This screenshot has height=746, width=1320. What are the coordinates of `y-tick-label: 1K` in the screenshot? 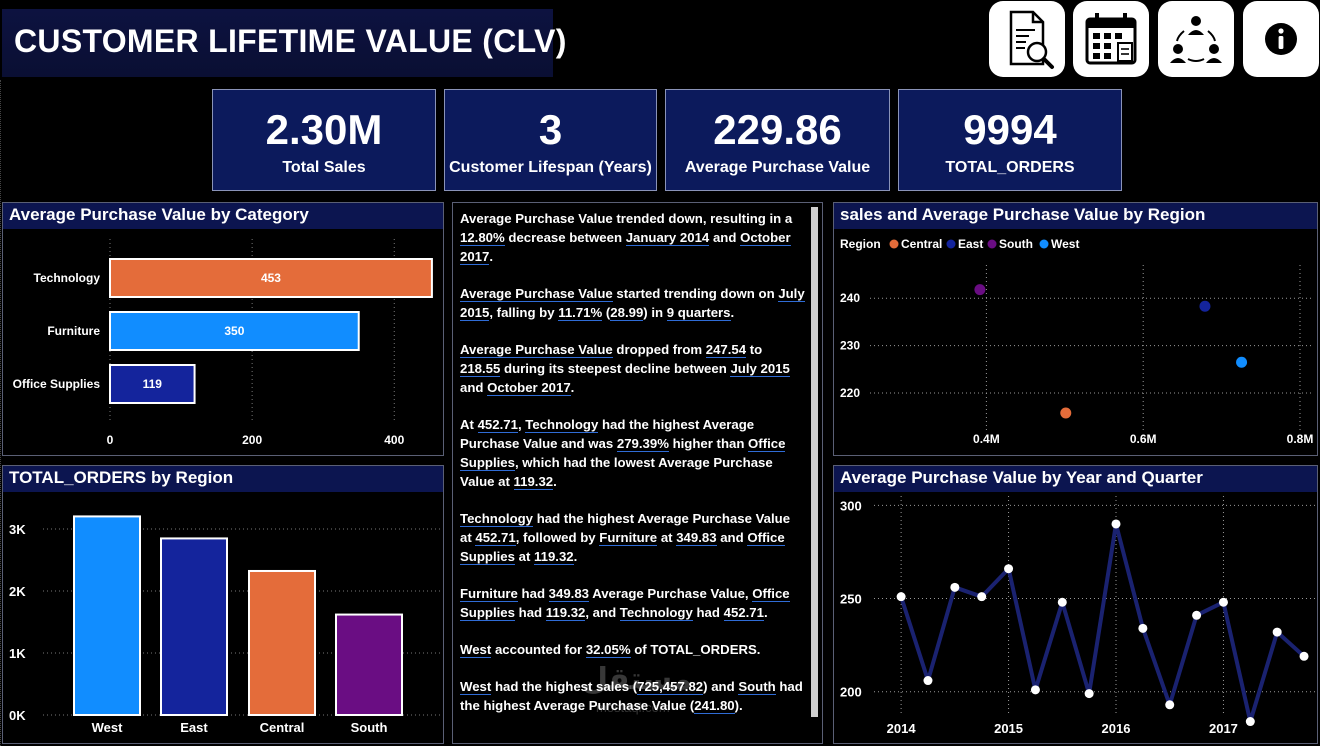 It's located at (17, 653).